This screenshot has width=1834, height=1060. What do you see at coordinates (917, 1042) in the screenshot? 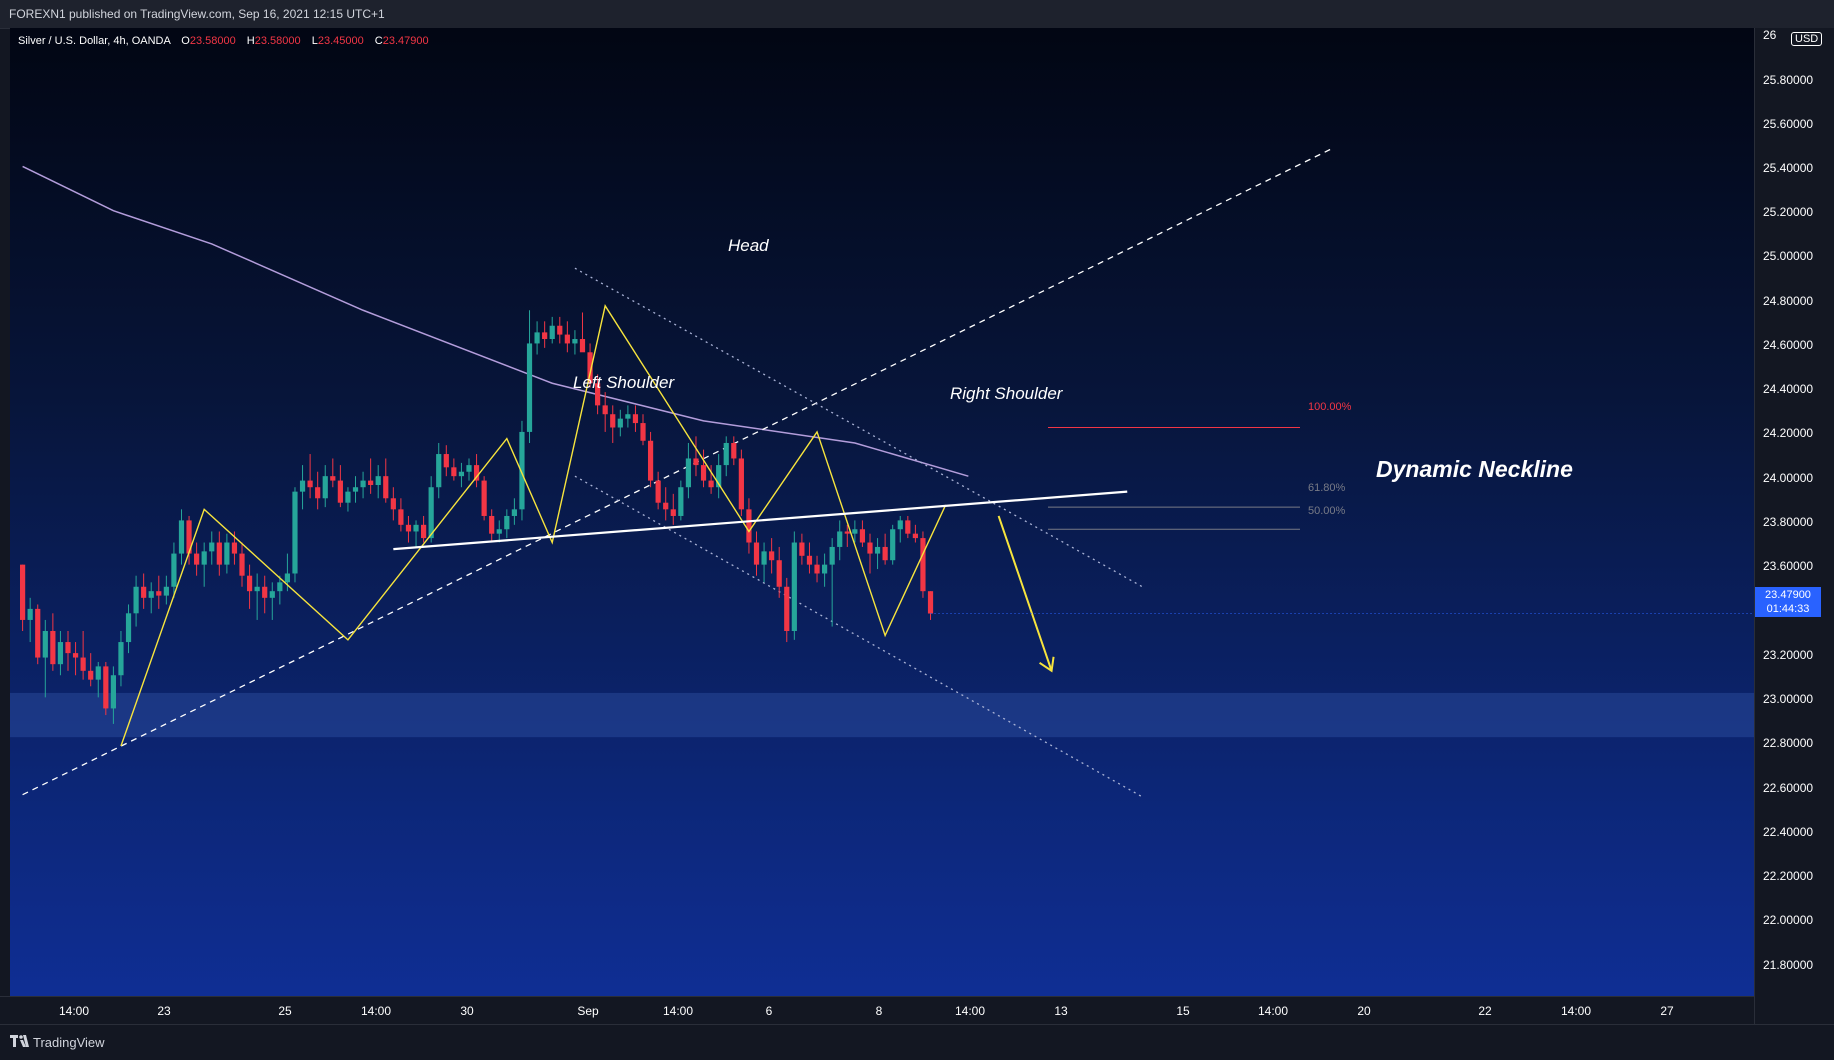
I see `footer-bar: TradingView` at bounding box center [917, 1042].